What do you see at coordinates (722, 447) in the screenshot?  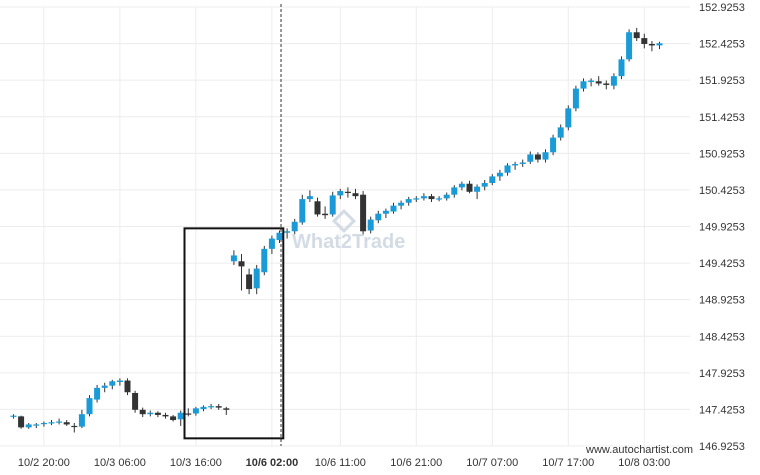 I see `y-tick-label: 146.9253` at bounding box center [722, 447].